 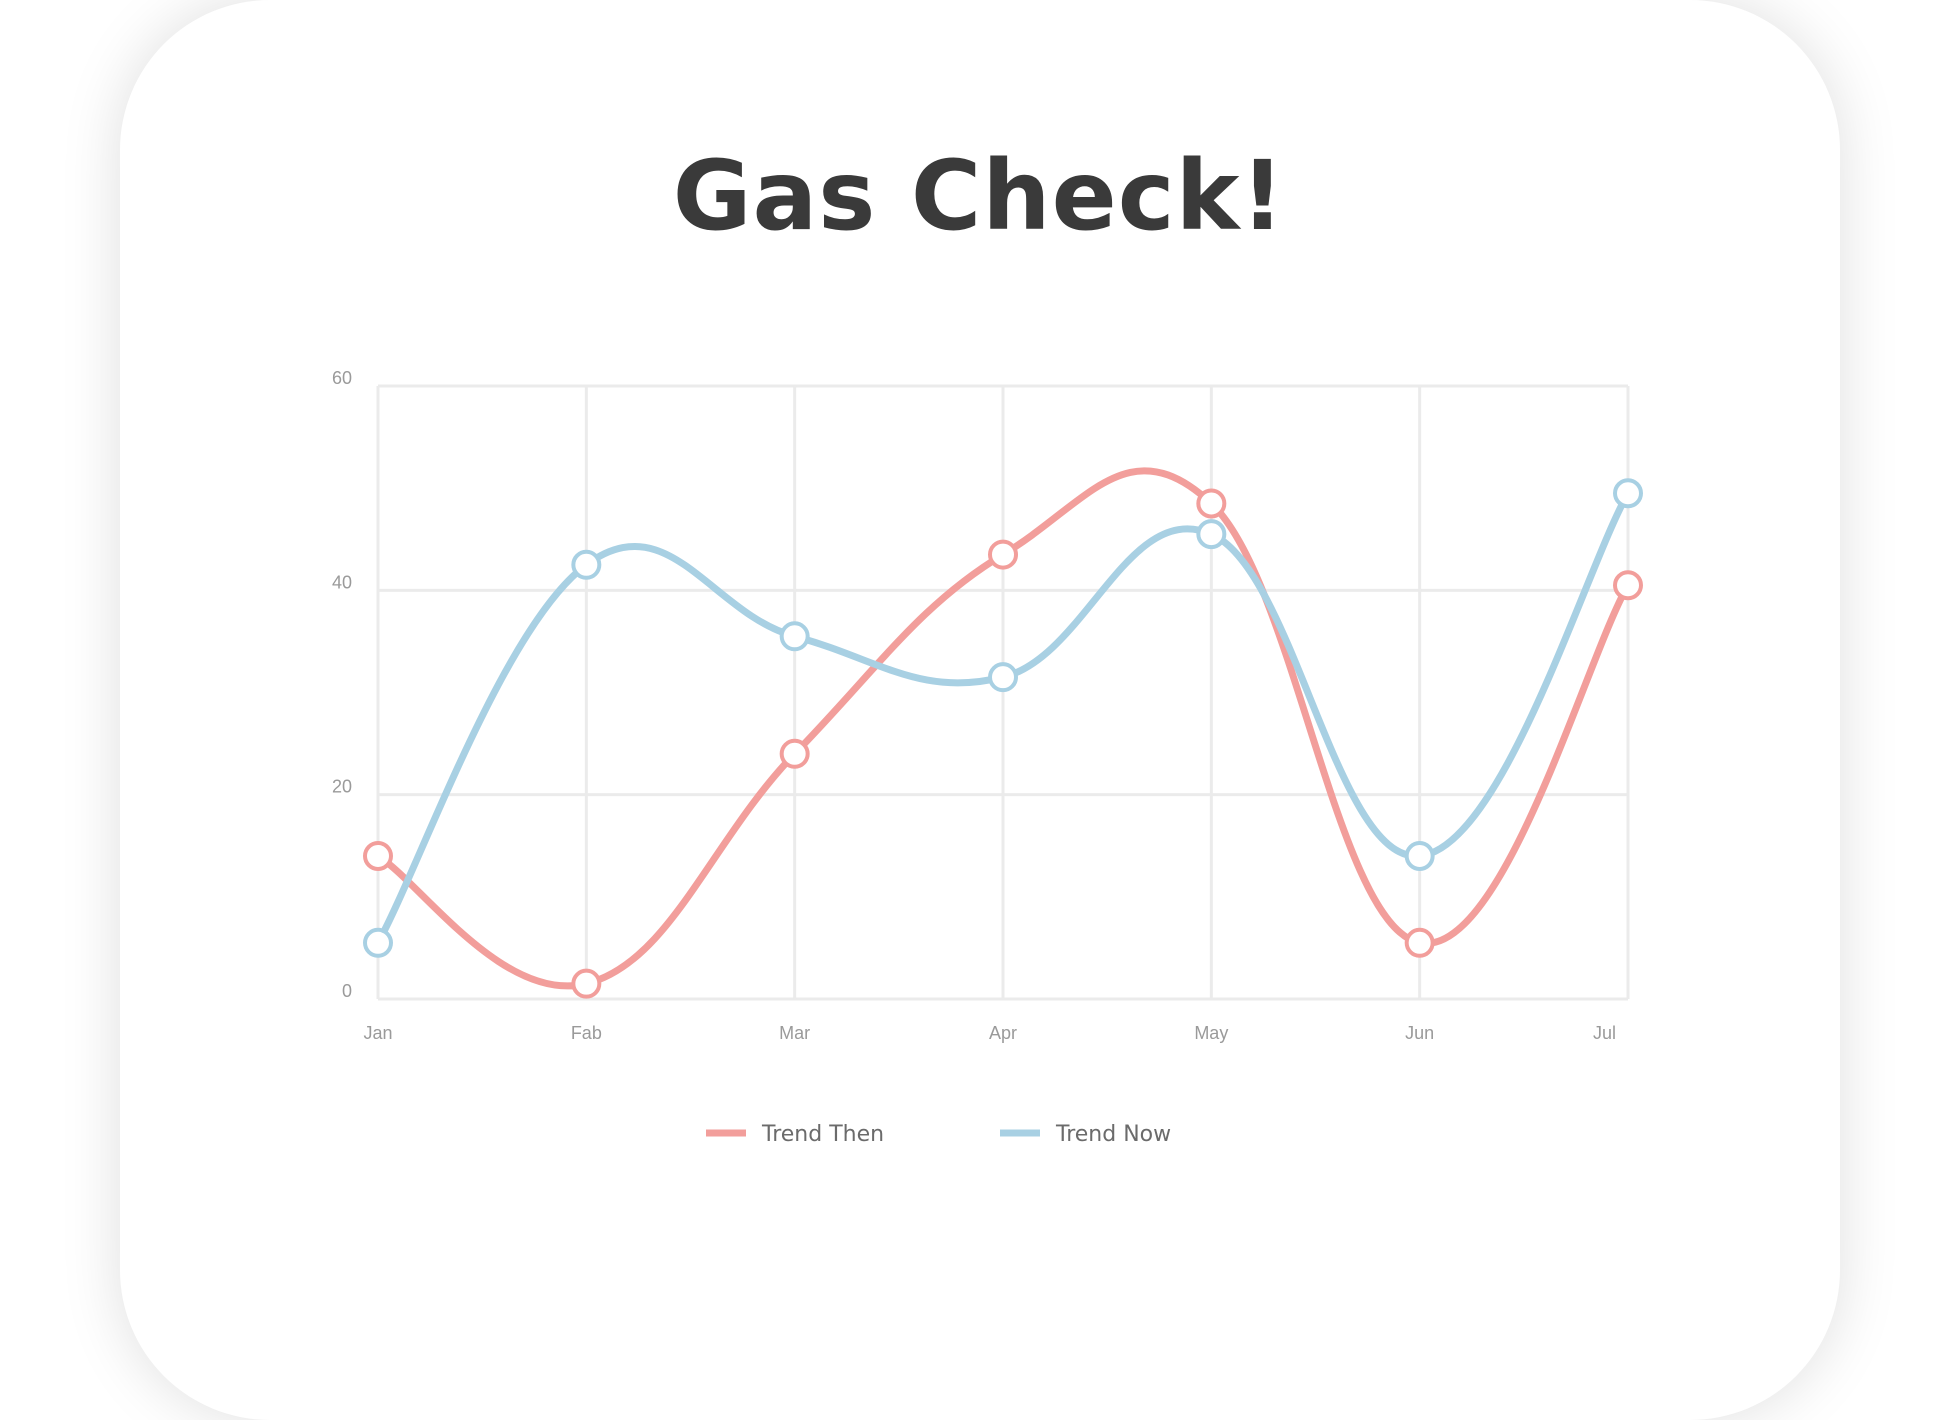 I want to click on x-tick-label: Jul, so click(x=1604, y=1033).